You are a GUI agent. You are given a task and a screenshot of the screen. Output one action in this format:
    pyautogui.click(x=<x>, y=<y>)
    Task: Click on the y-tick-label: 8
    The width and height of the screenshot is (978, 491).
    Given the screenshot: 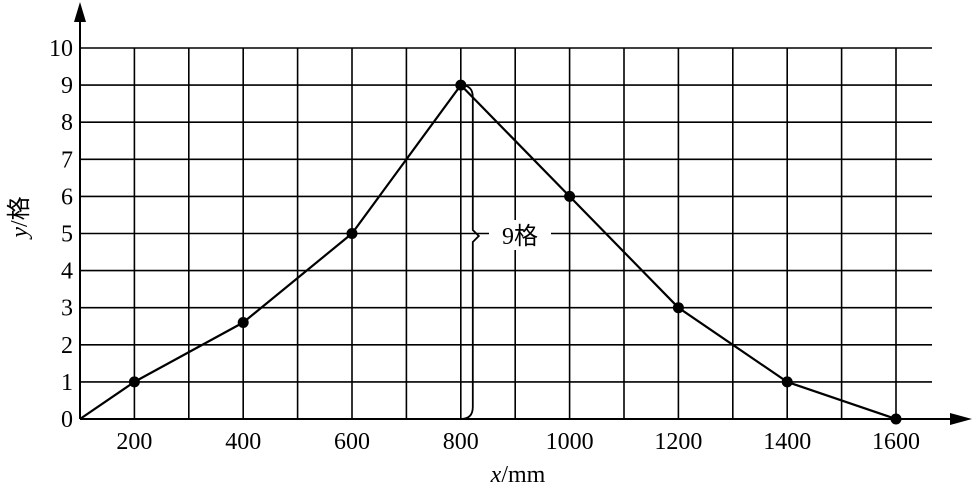 What is the action you would take?
    pyautogui.click(x=67, y=123)
    